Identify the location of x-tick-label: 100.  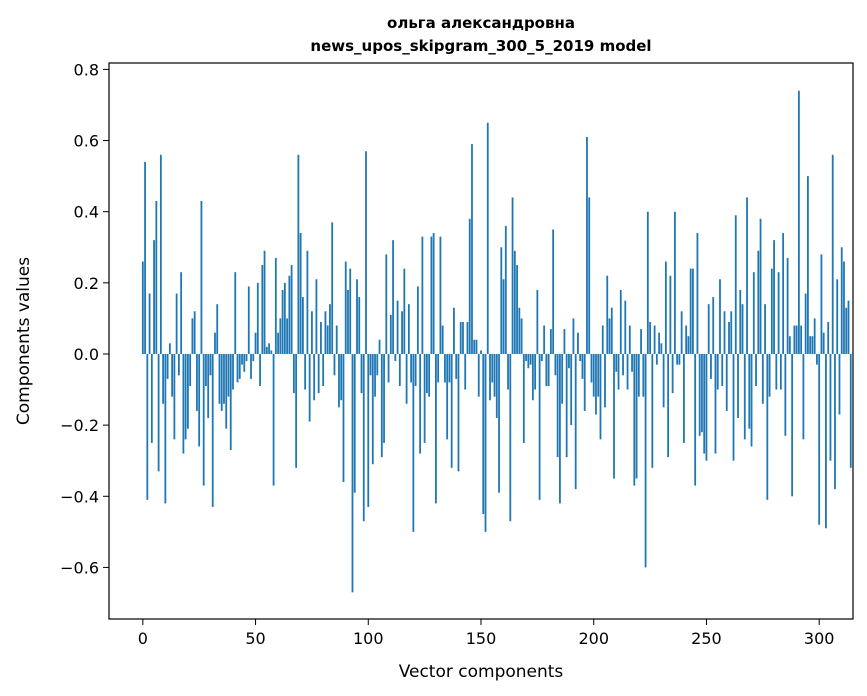
(368, 638).